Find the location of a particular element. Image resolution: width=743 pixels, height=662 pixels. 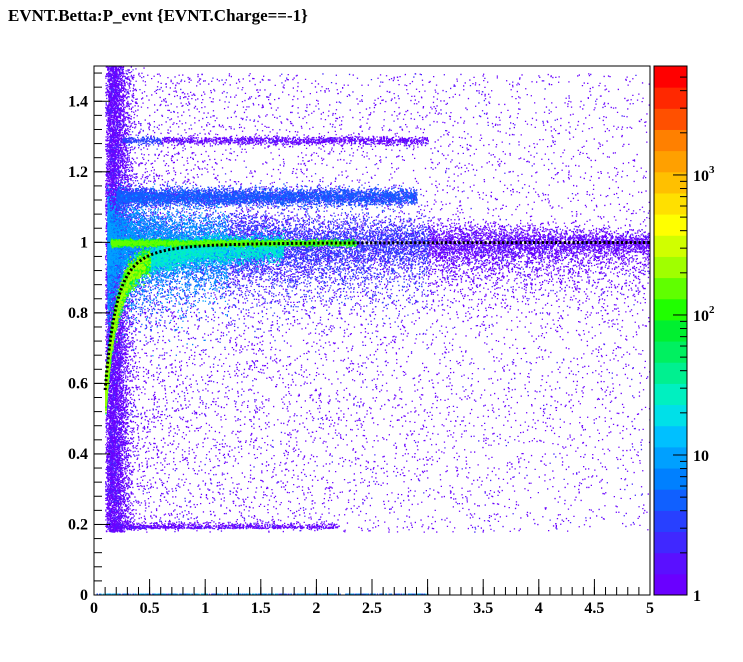

y-tick-label: 0 is located at coordinates (84, 595).